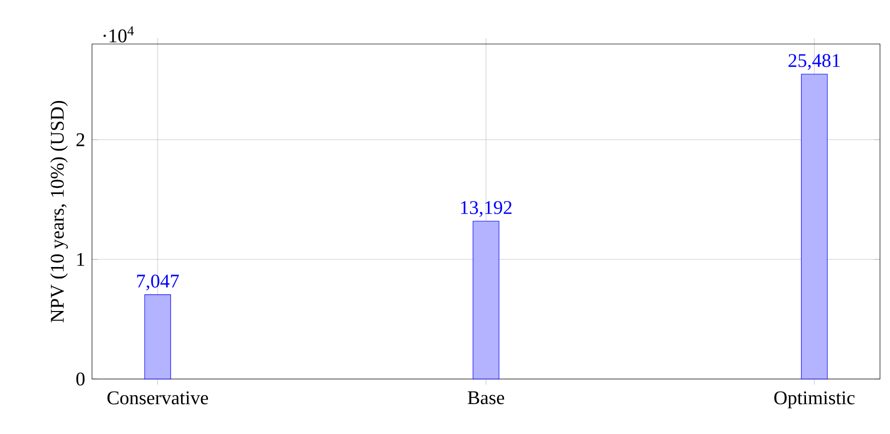 The width and height of the screenshot is (890, 434). Describe the element at coordinates (814, 62) in the screenshot. I see `annotation: 25,481` at that location.